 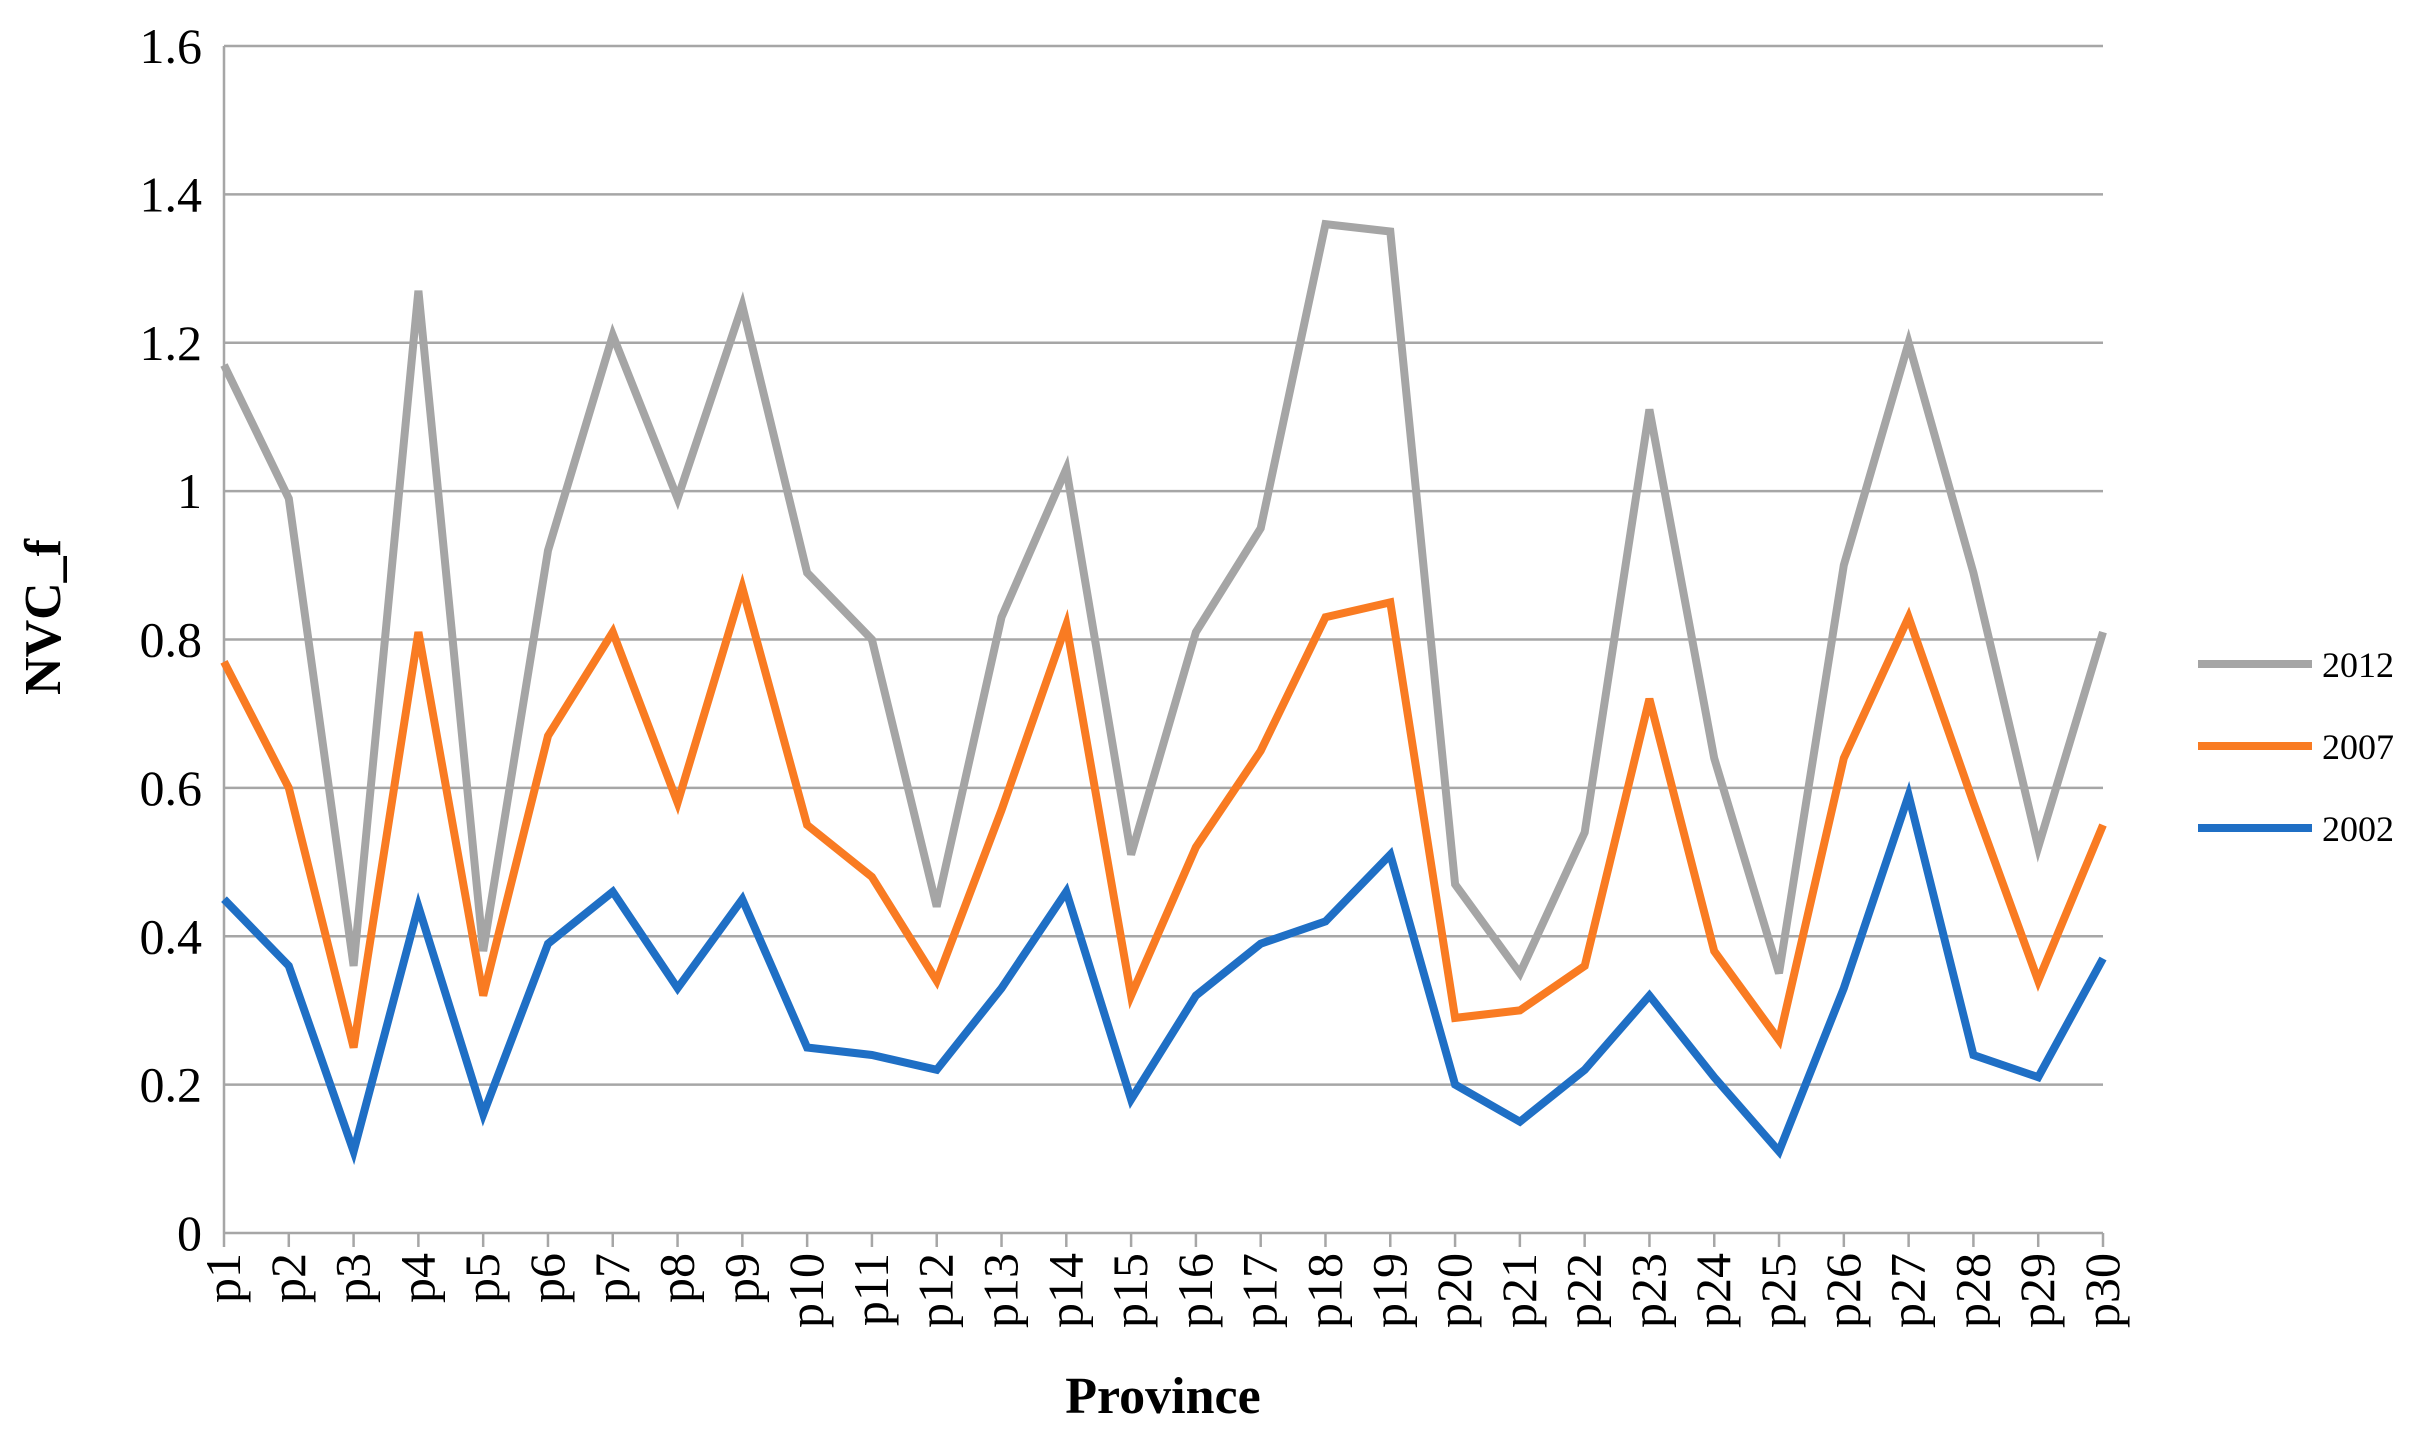 What do you see at coordinates (1908, 1290) in the screenshot?
I see `x-tick-label: p27` at bounding box center [1908, 1290].